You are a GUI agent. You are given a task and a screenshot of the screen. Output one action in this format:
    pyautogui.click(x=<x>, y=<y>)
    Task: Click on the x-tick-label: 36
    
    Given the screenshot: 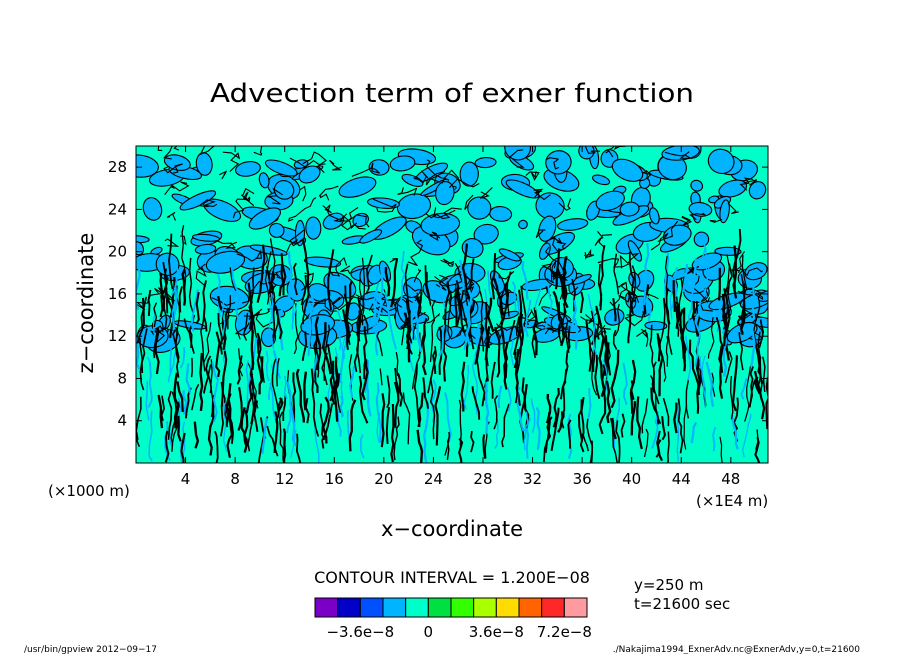 What is the action you would take?
    pyautogui.click(x=582, y=479)
    